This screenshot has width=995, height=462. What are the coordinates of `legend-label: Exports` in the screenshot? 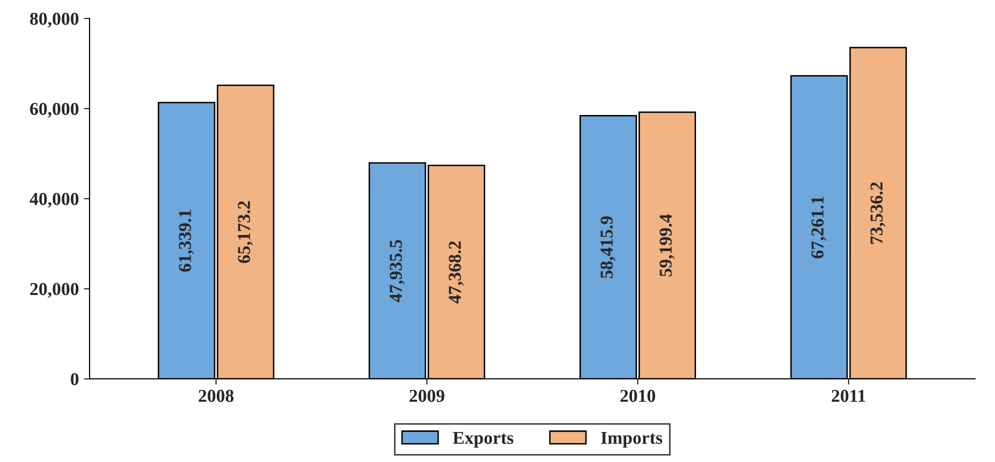 It's located at (483, 440).